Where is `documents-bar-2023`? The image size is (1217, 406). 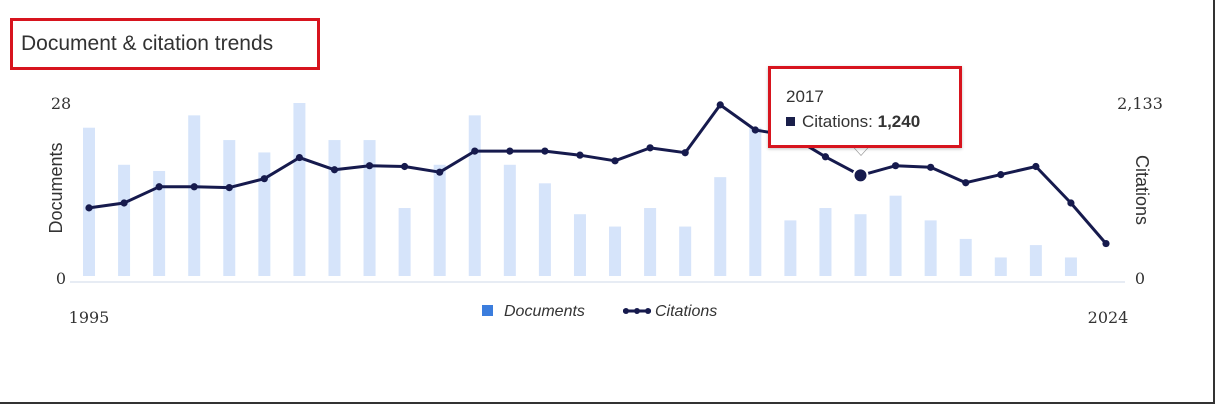
documents-bar-2023 is located at coordinates (1070, 266).